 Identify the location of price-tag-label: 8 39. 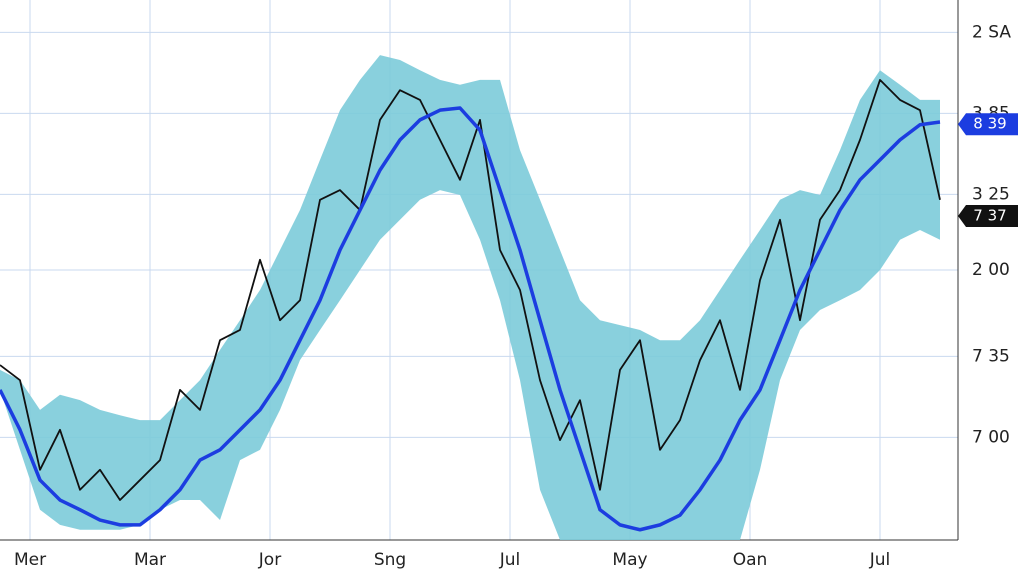
(989, 124).